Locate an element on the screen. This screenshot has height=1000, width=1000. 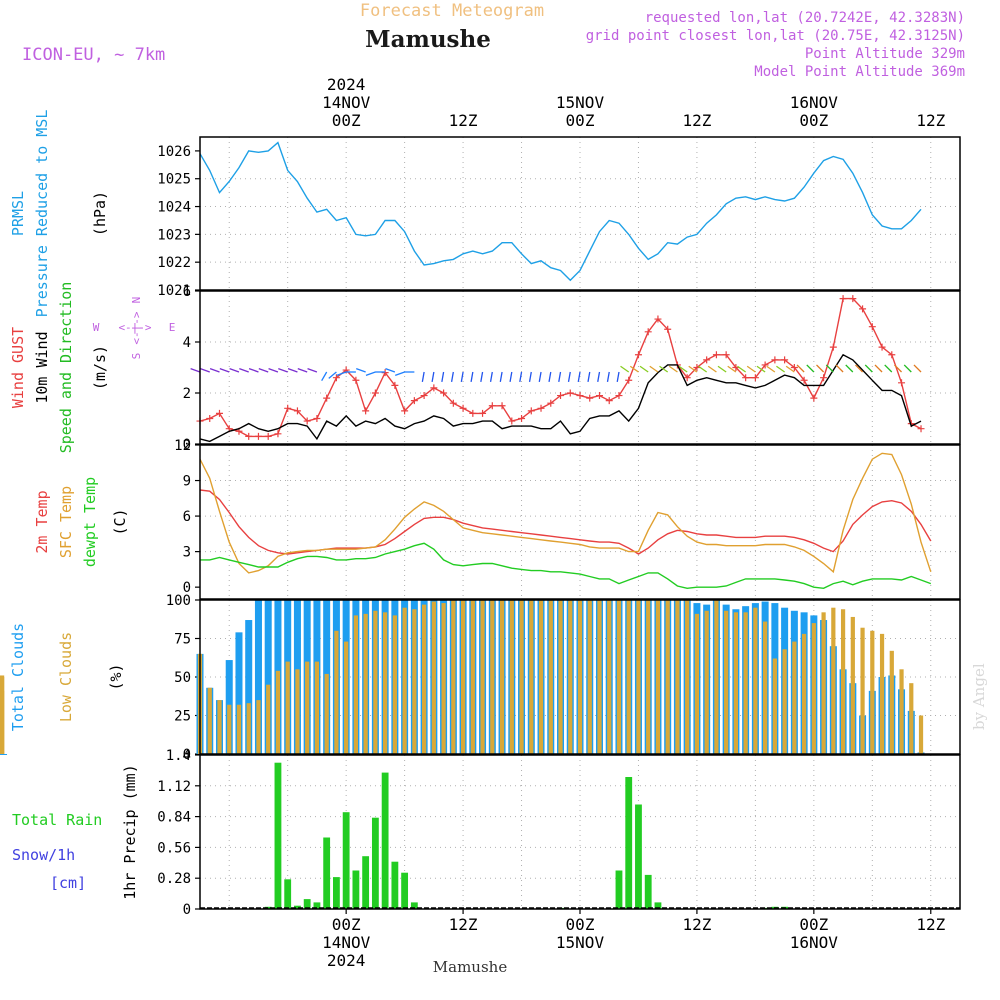
y-tick-label: 75 is located at coordinates (182, 640).